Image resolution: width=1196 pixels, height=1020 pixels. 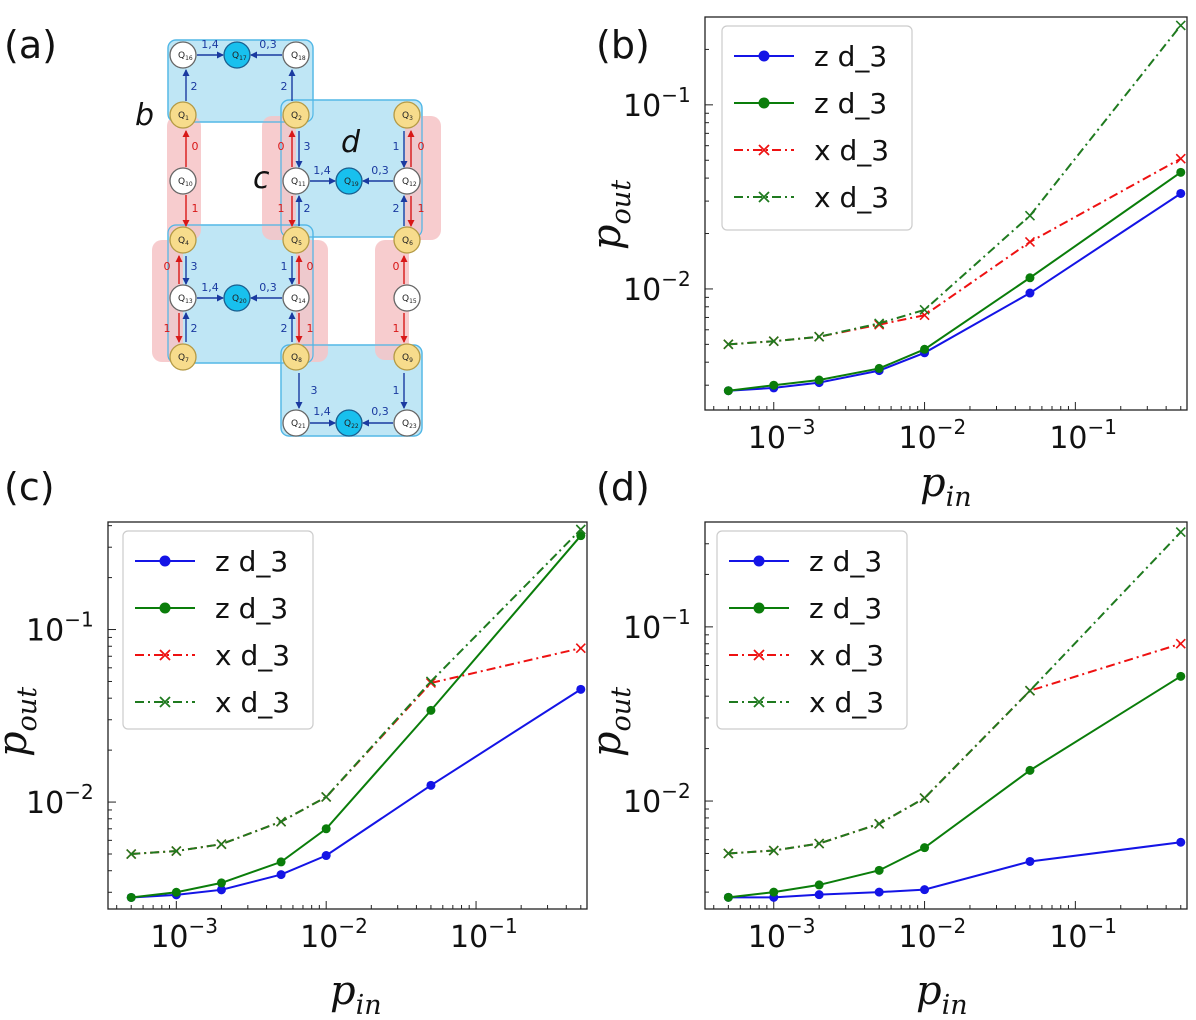 What do you see at coordinates (407, 241) in the screenshot?
I see `qubit-label: Q6` at bounding box center [407, 241].